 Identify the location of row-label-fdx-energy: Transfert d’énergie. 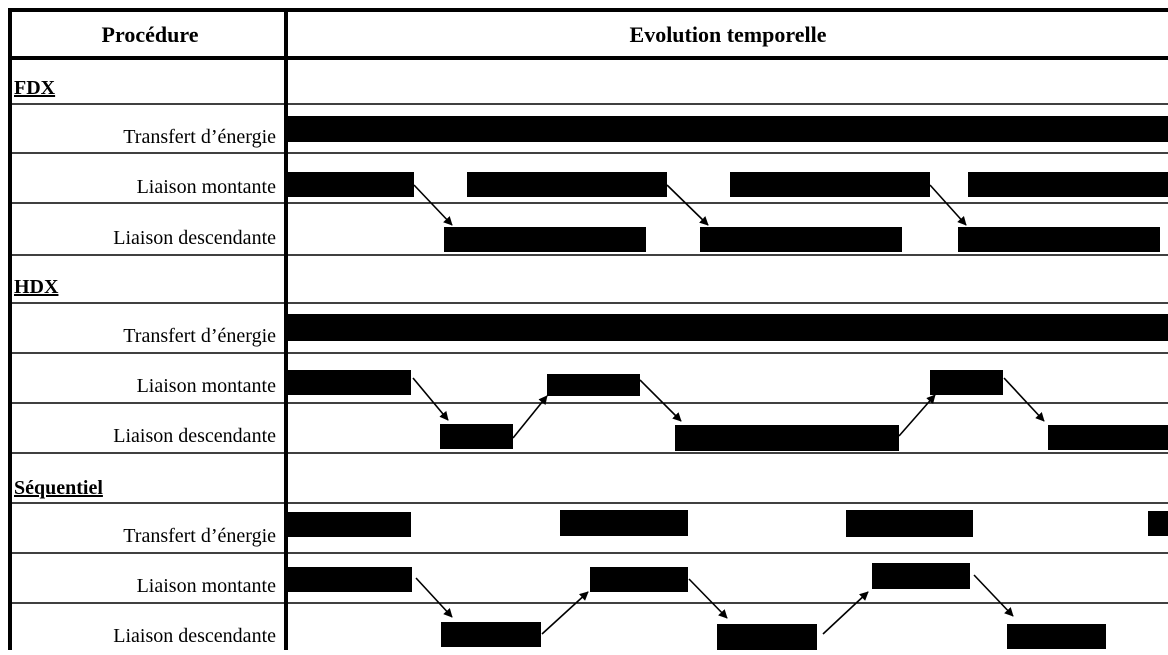
(199, 137).